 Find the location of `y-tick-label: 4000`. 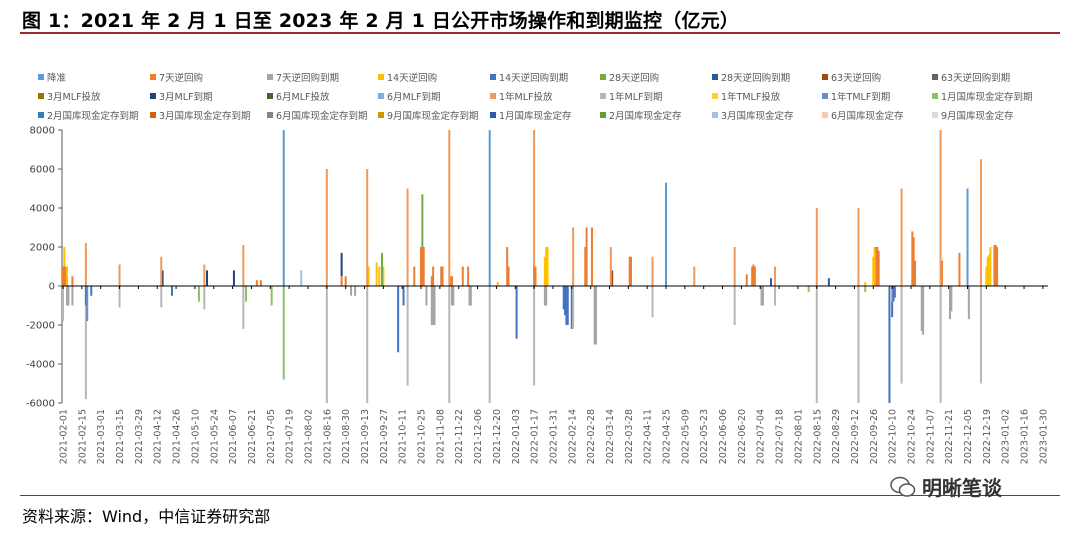

y-tick-label: 4000 is located at coordinates (42, 209).